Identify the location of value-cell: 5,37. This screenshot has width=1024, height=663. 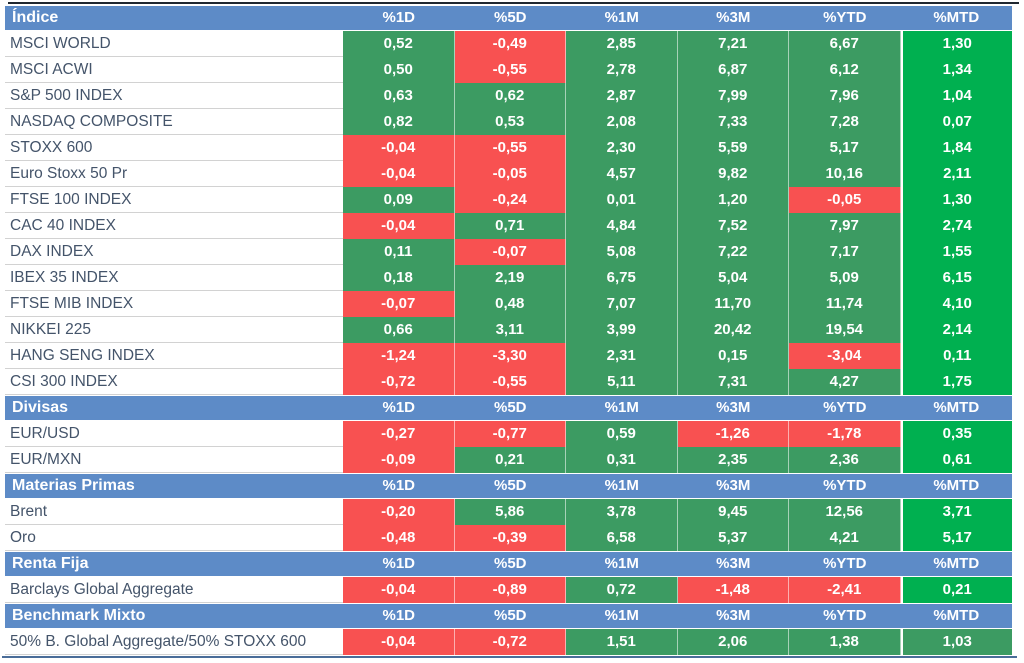
(733, 538).